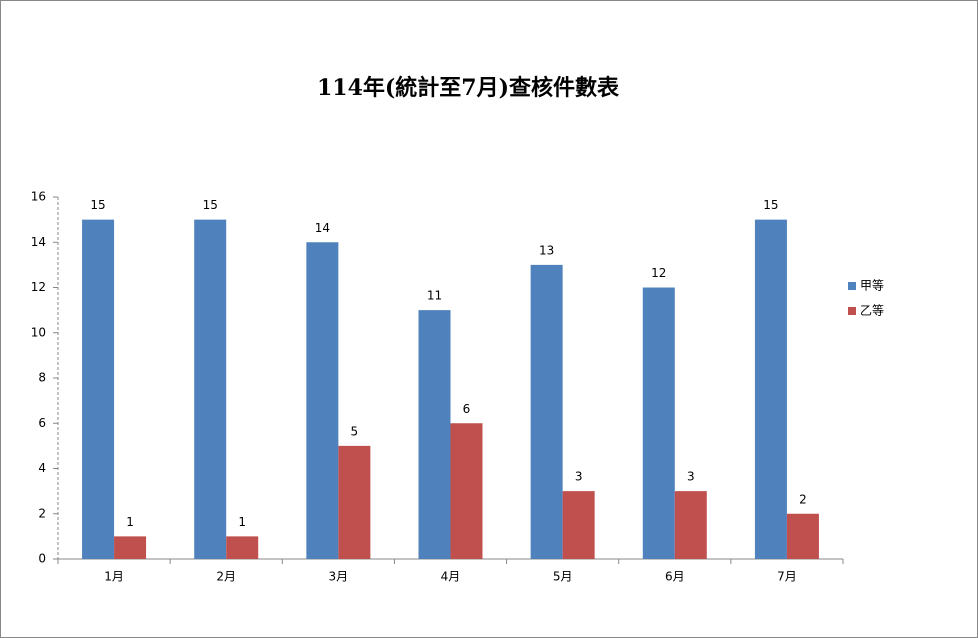  What do you see at coordinates (658, 273) in the screenshot?
I see `data-label: 12` at bounding box center [658, 273].